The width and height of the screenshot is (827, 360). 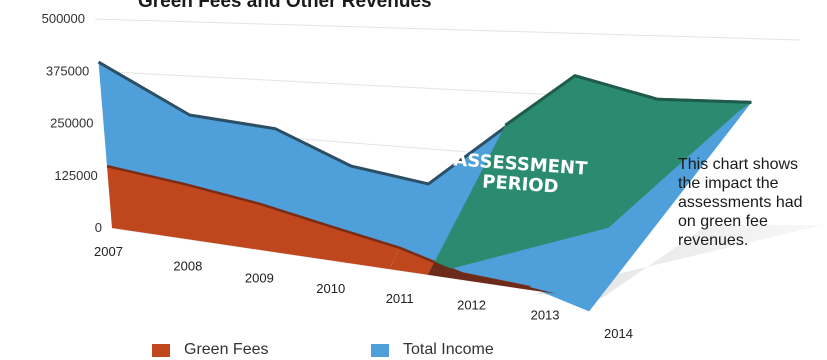 I want to click on x-tick-label: 2010, so click(x=330, y=288).